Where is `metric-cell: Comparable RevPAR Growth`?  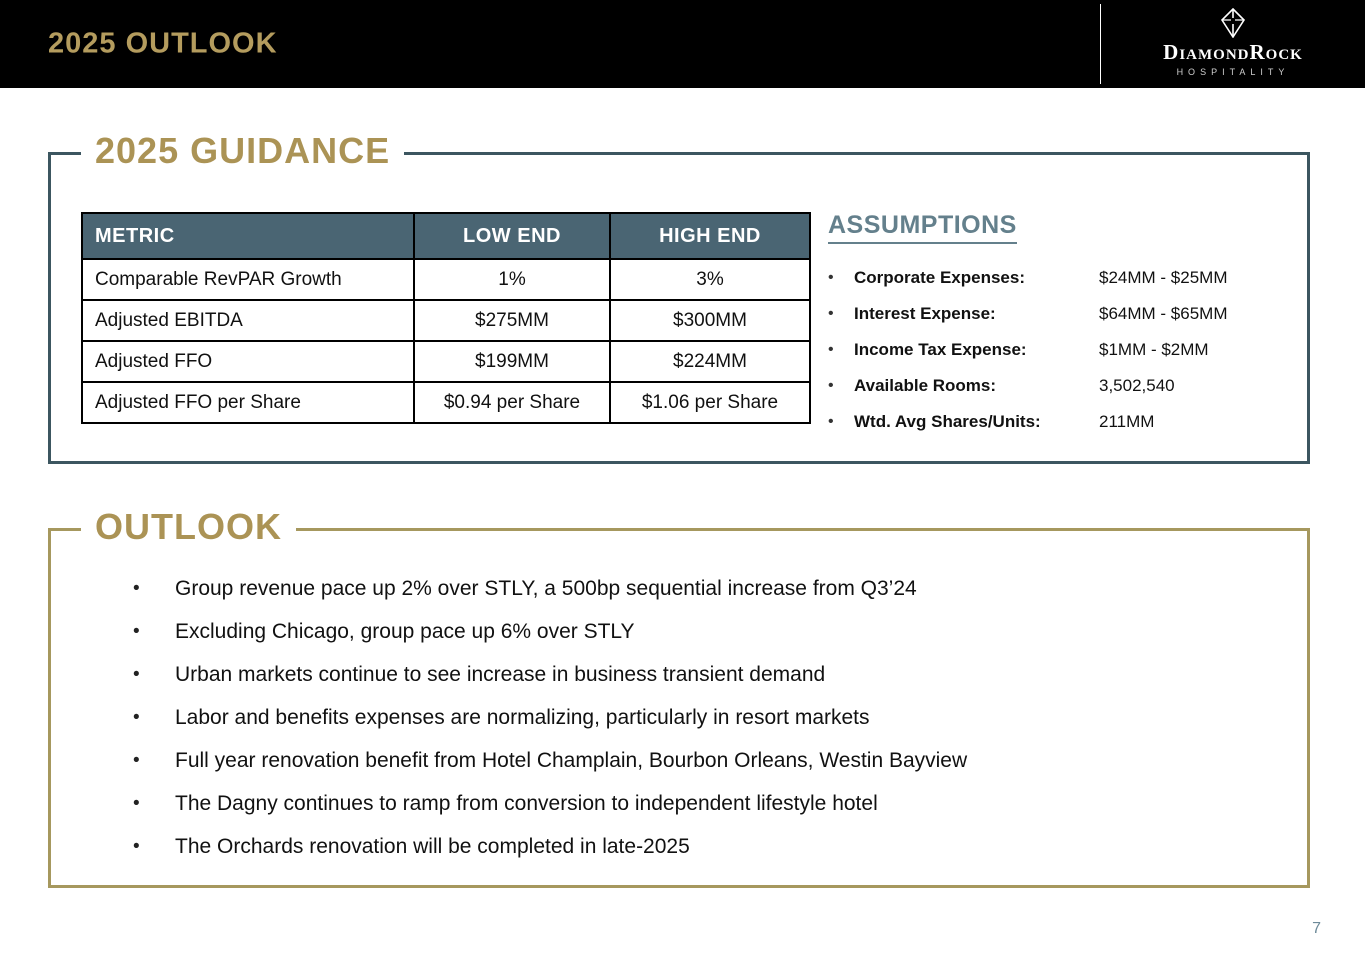
metric-cell: Comparable RevPAR Growth is located at coordinates (248, 279).